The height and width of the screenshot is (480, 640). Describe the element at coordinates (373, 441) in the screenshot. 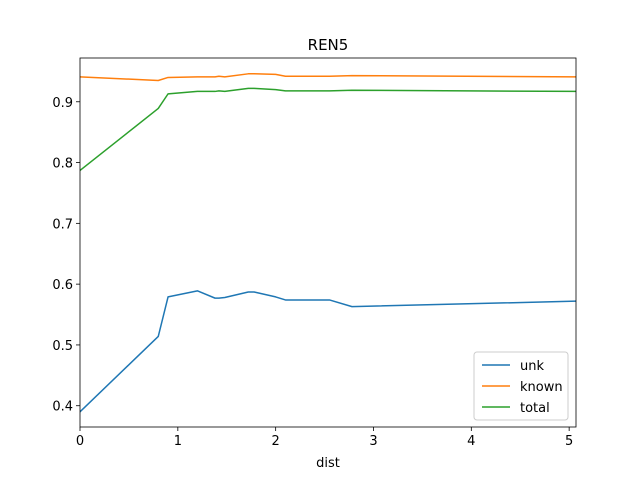

I see `x-tick-label: 3` at that location.